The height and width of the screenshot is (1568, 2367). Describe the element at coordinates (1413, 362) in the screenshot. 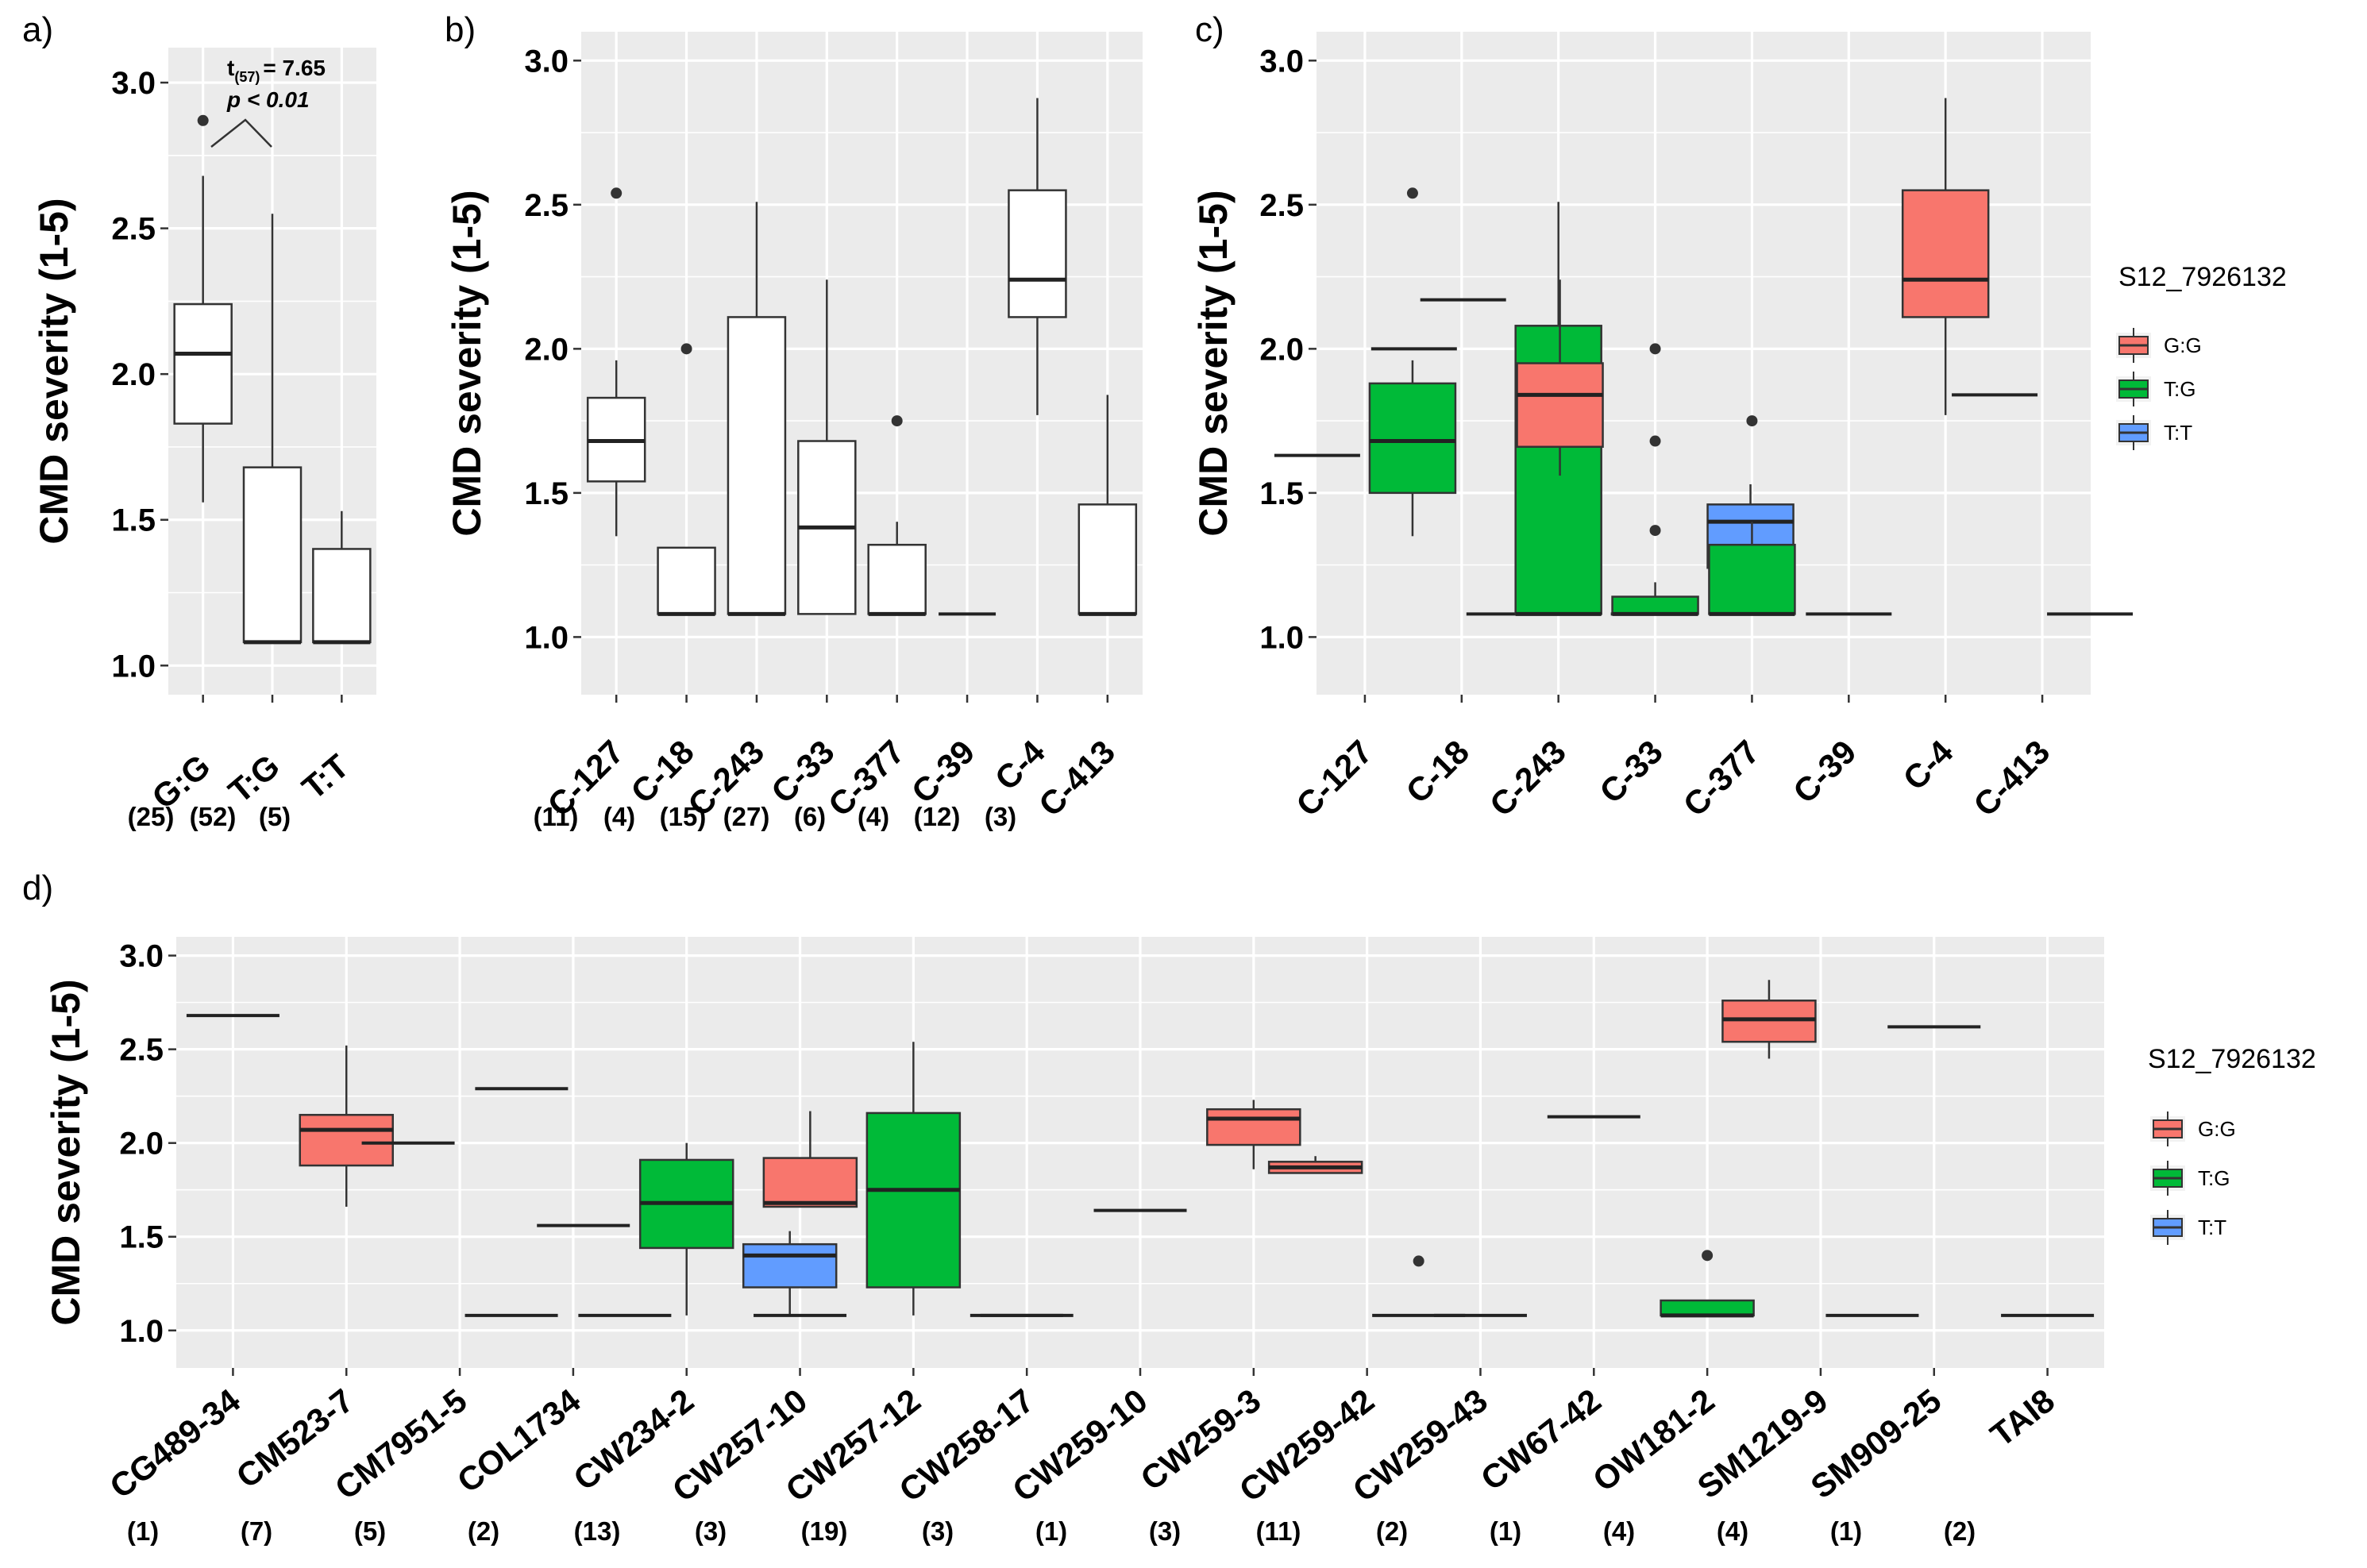

I see `box-c-127-t-g` at that location.